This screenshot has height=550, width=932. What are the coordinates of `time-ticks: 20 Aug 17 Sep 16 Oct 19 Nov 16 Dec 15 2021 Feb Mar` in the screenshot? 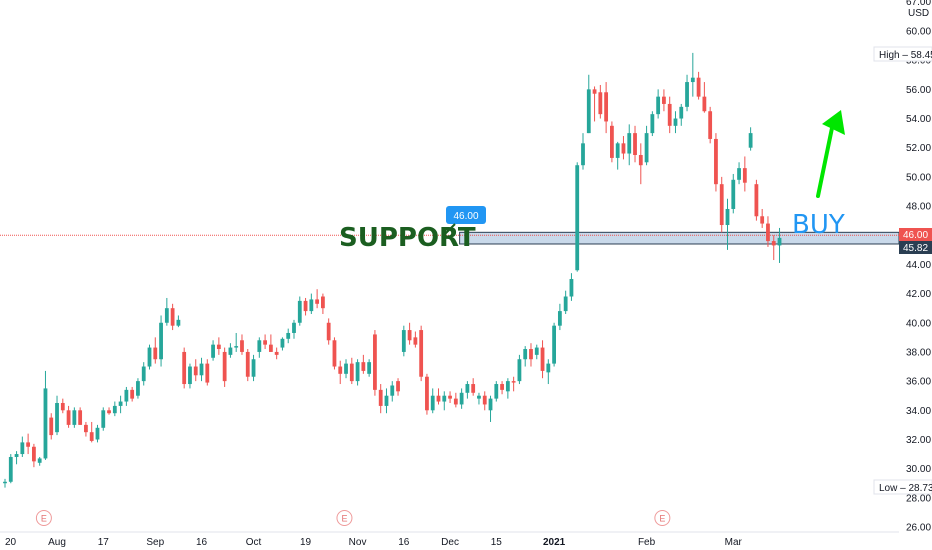 It's located at (374, 542).